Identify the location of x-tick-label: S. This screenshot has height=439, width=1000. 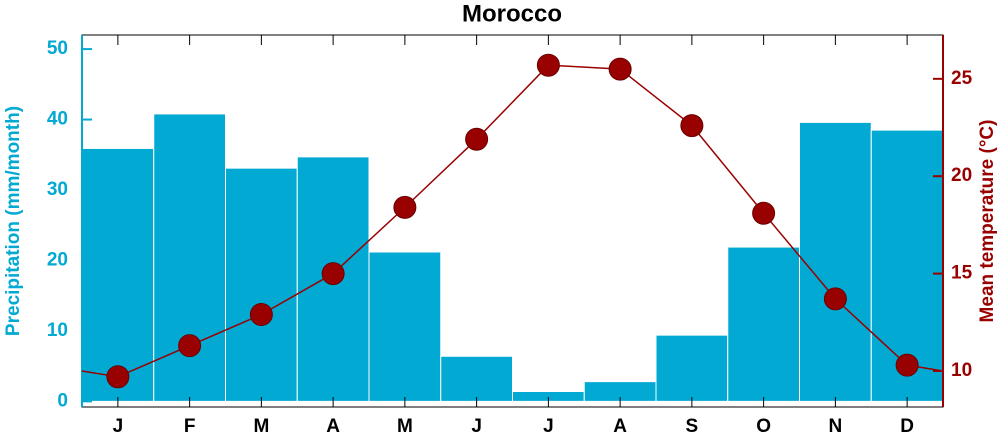
(692, 426).